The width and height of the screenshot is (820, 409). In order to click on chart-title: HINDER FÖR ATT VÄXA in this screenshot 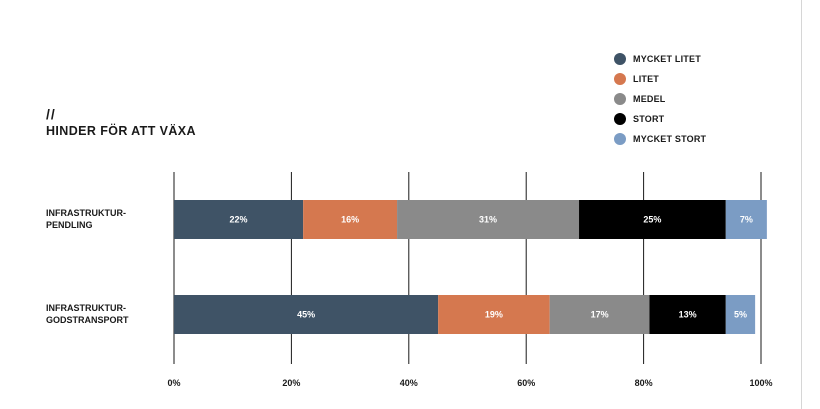, I will do `click(121, 131)`.